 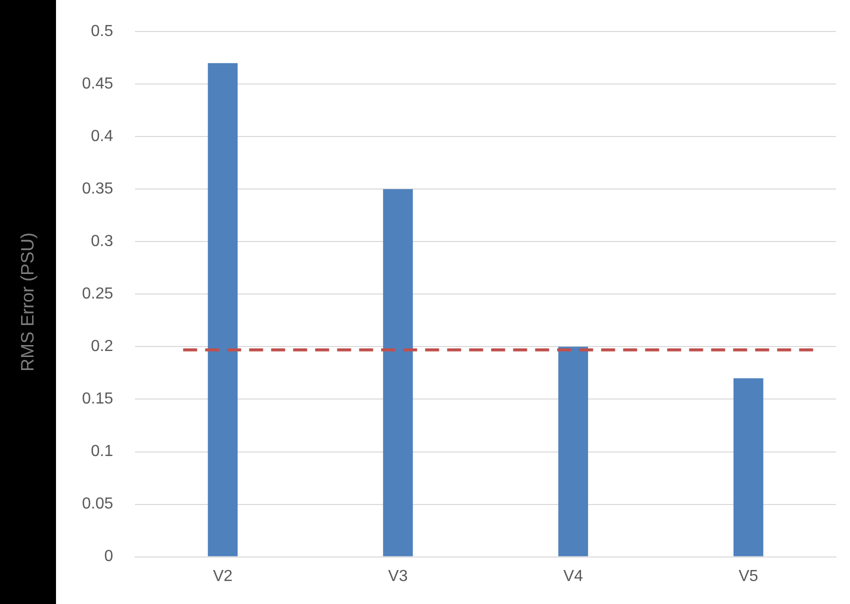 What do you see at coordinates (573, 576) in the screenshot?
I see `x-tick-label: V4` at bounding box center [573, 576].